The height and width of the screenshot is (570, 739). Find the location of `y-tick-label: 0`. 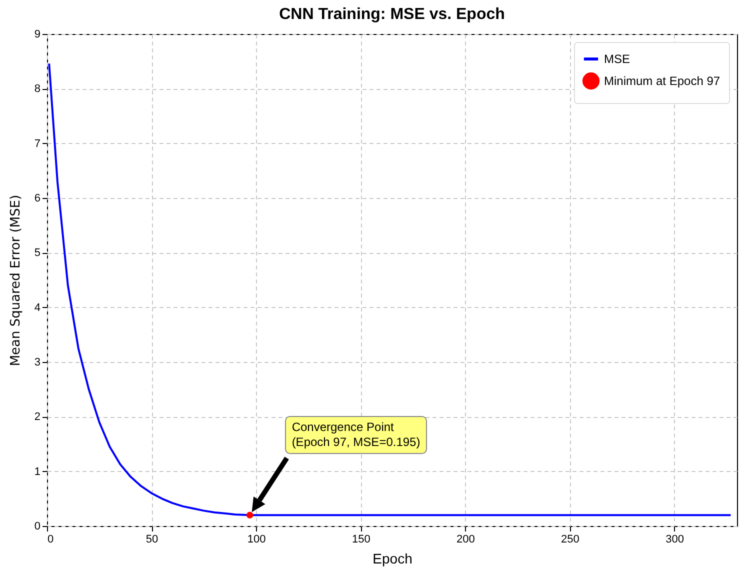

y-tick-label: 0 is located at coordinates (37, 526).